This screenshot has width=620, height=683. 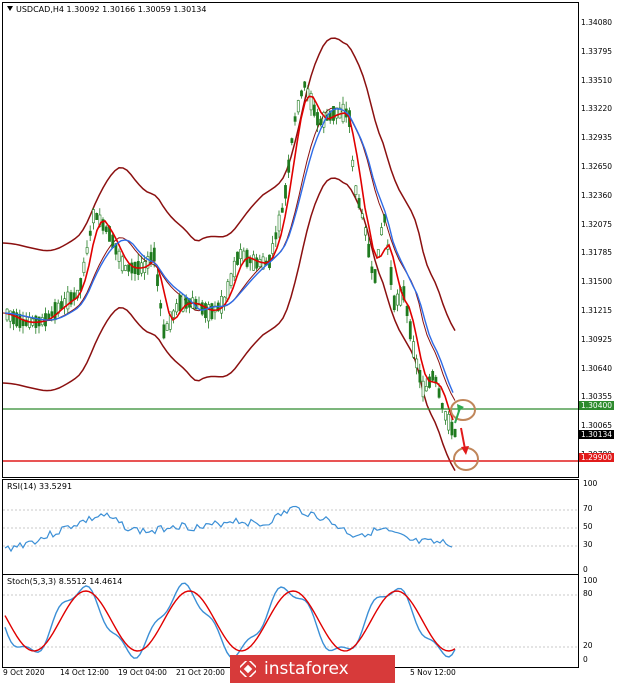 I want to click on stochastic-canvas, so click(x=290, y=620).